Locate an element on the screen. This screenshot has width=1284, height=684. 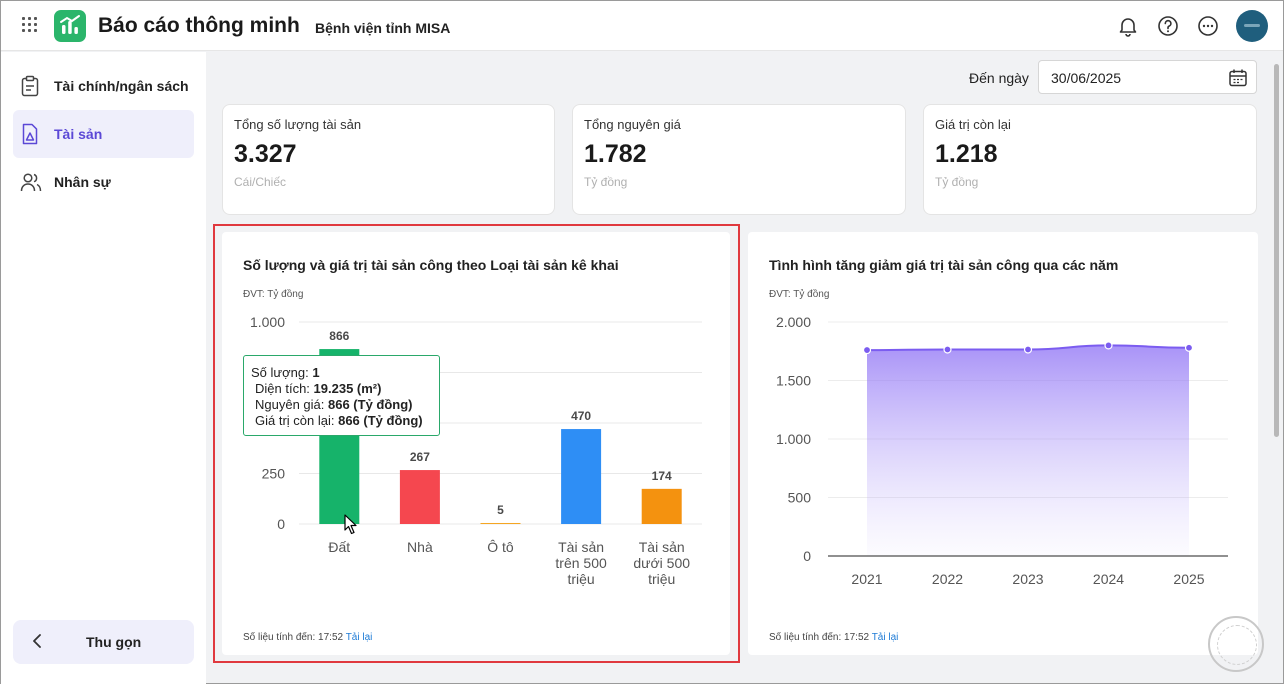
kpi-value: 3.327 is located at coordinates (265, 154).